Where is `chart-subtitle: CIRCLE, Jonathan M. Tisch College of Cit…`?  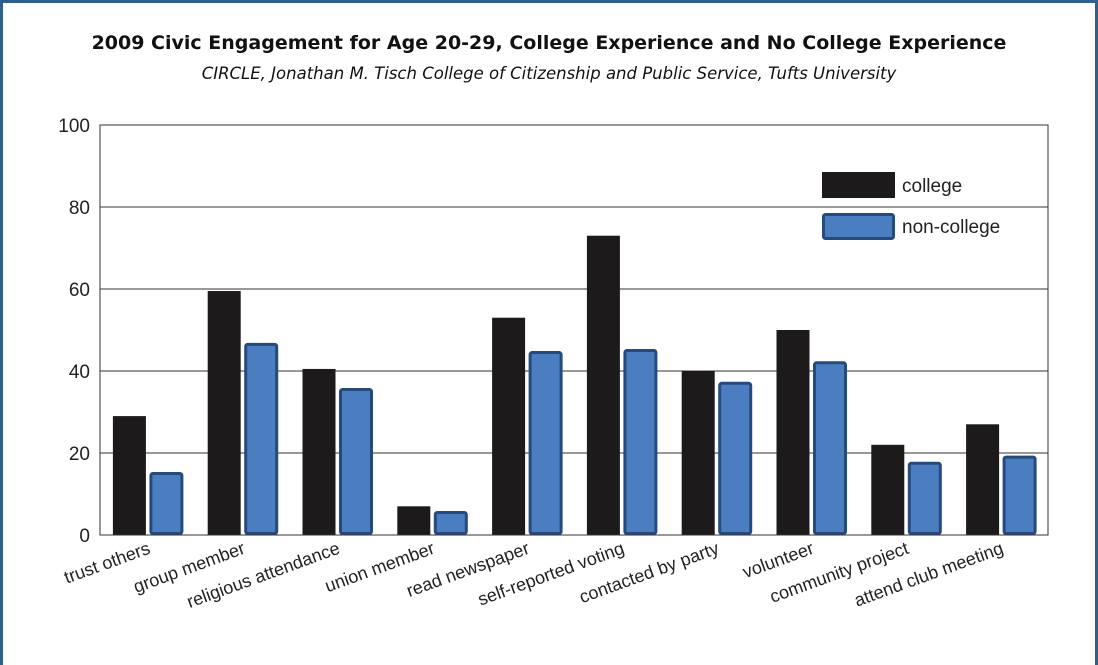
chart-subtitle: CIRCLE, Jonathan M. Tisch College of Cit… is located at coordinates (549, 73).